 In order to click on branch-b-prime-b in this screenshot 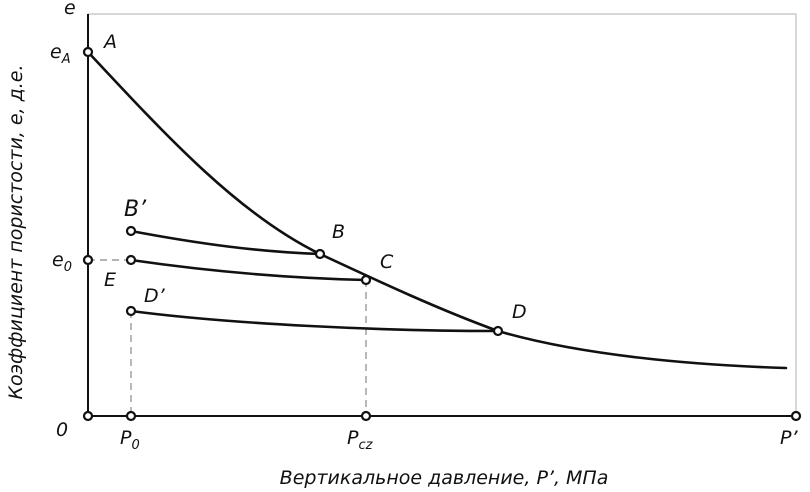, I will do `click(225, 242)`.